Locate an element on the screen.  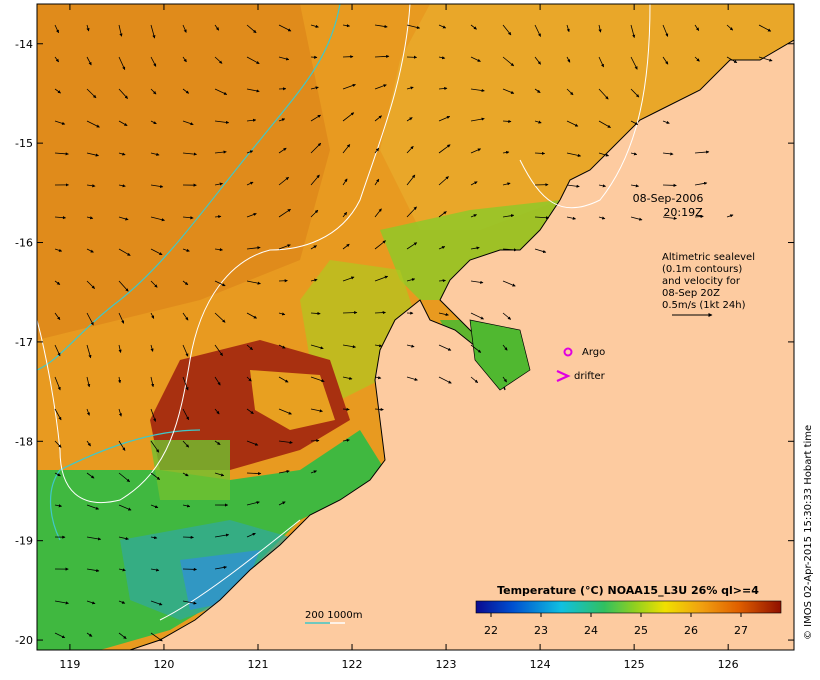
svg-text: Altimetric sealevel is located at coordinates (708, 257).